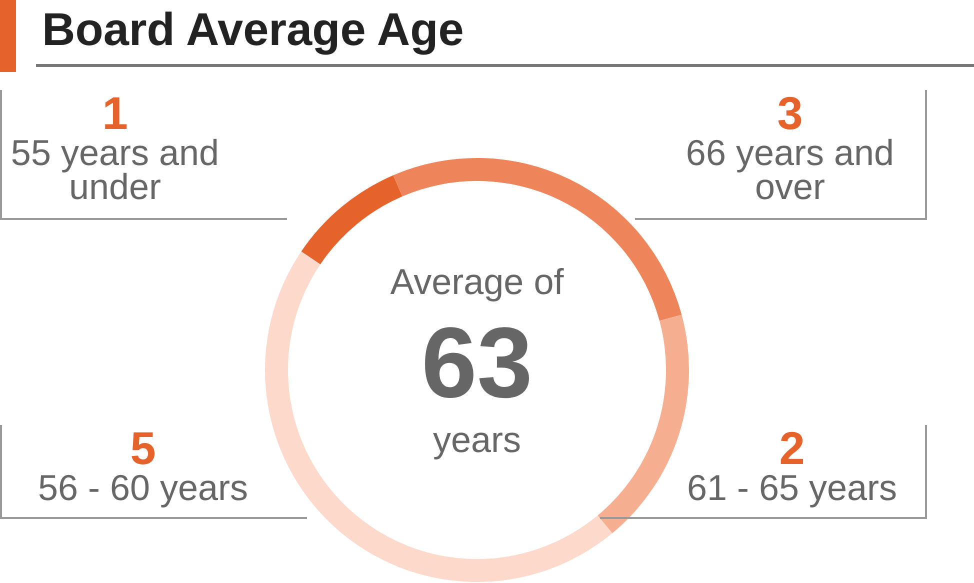 The width and height of the screenshot is (974, 583). Describe the element at coordinates (477, 281) in the screenshot. I see `text: Average of` at that location.